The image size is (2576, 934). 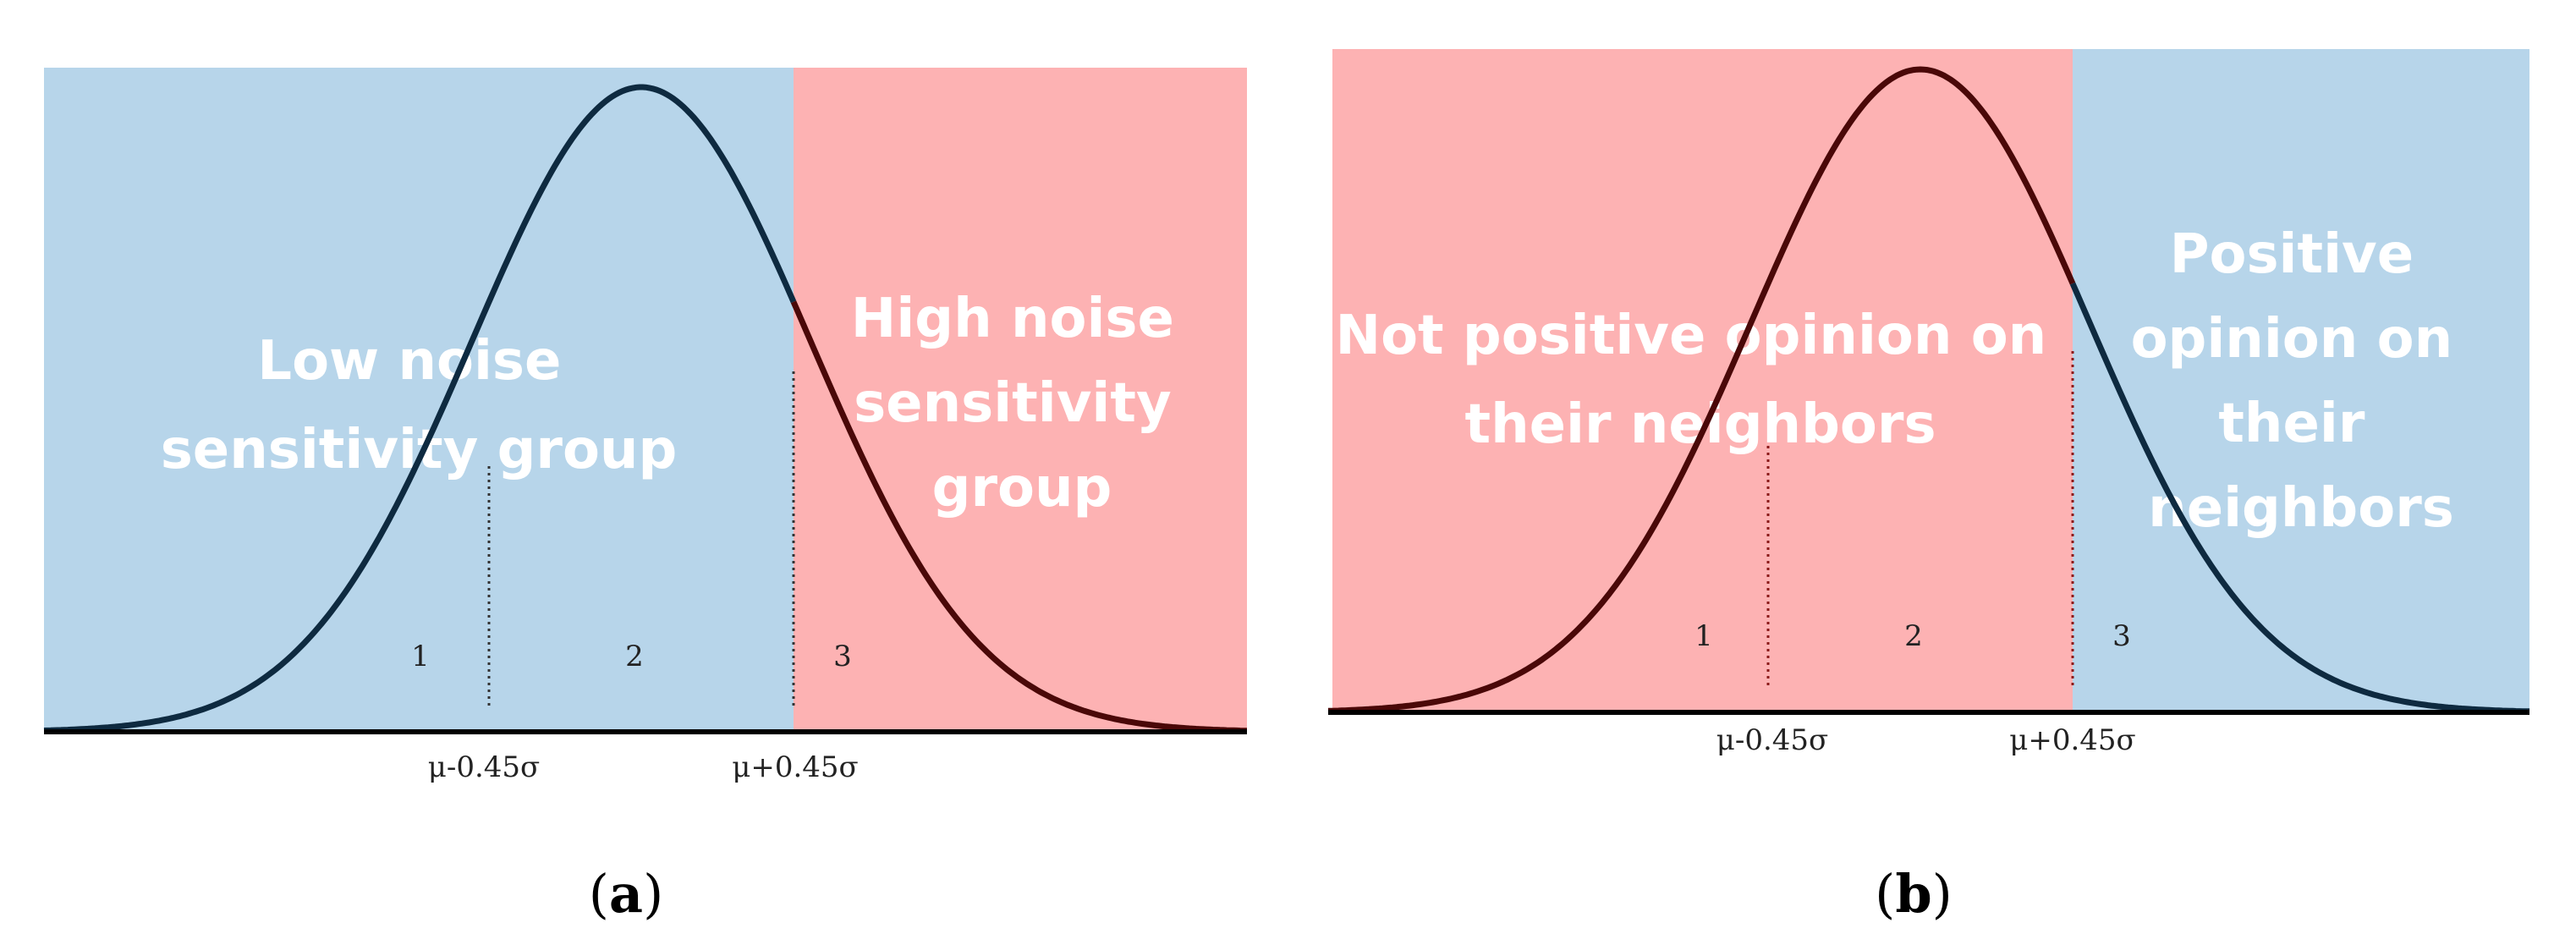 What do you see at coordinates (795, 767) in the screenshot?
I see `panel-a-tick-plus: μ+0.45σ` at bounding box center [795, 767].